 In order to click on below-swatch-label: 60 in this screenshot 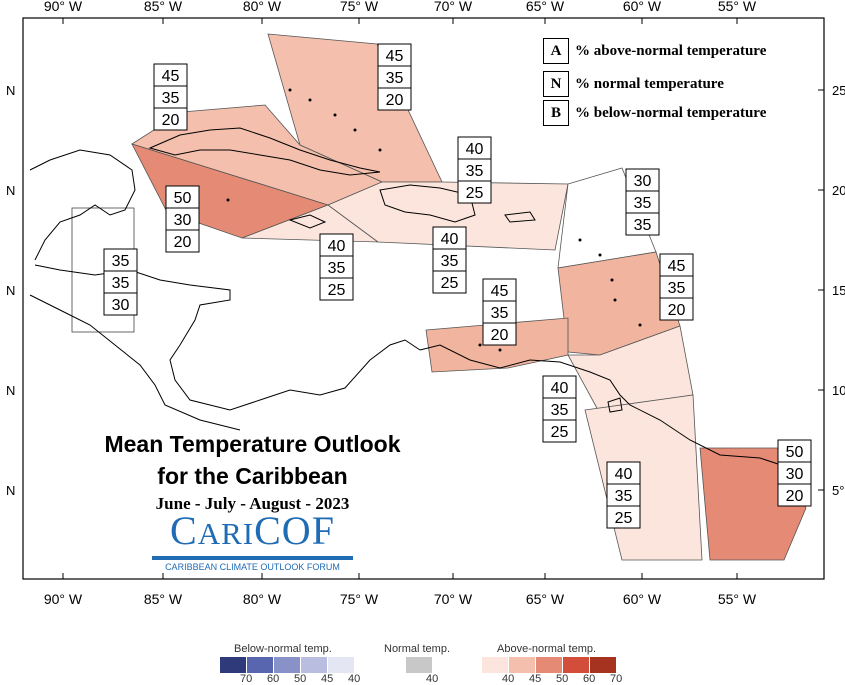, I will do `click(273, 679)`.